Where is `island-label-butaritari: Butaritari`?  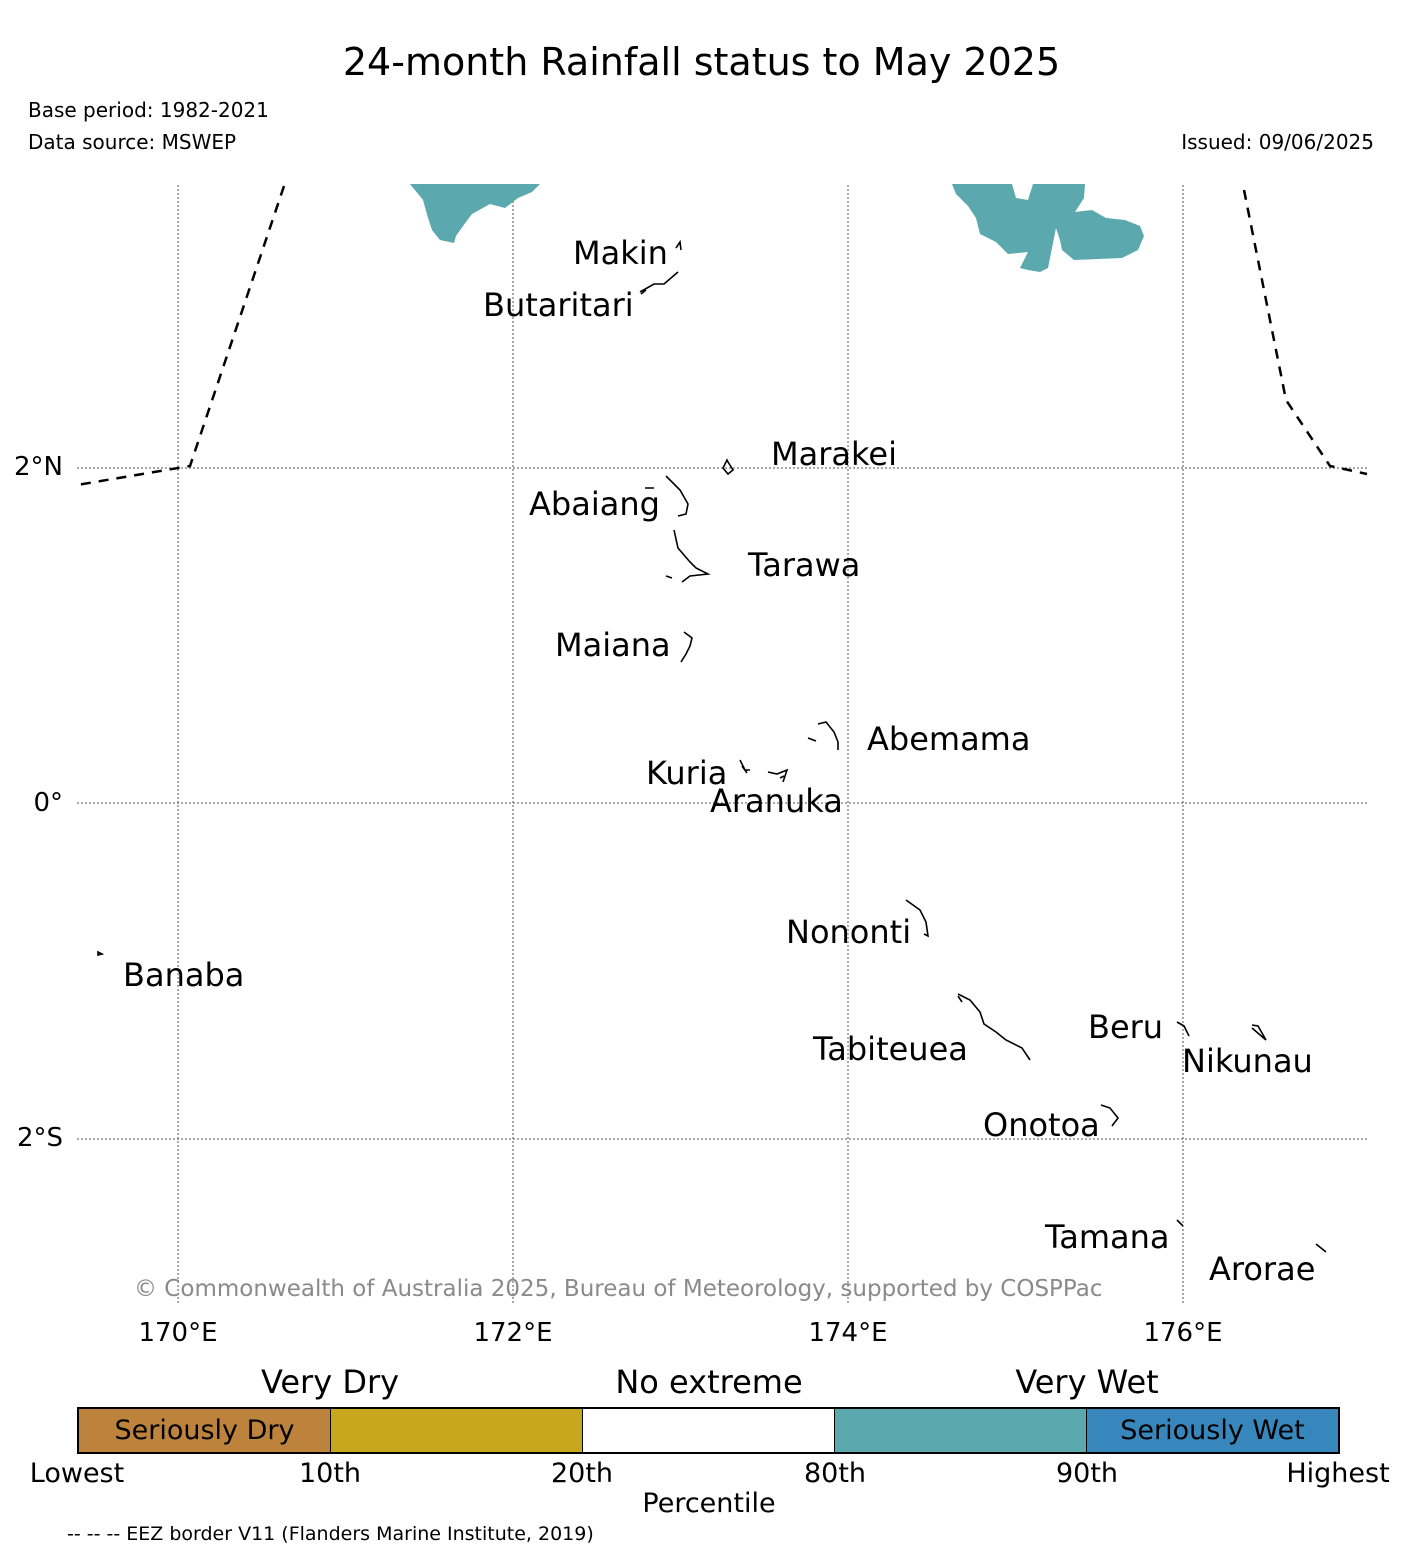 island-label-butaritari: Butaritari is located at coordinates (558, 305).